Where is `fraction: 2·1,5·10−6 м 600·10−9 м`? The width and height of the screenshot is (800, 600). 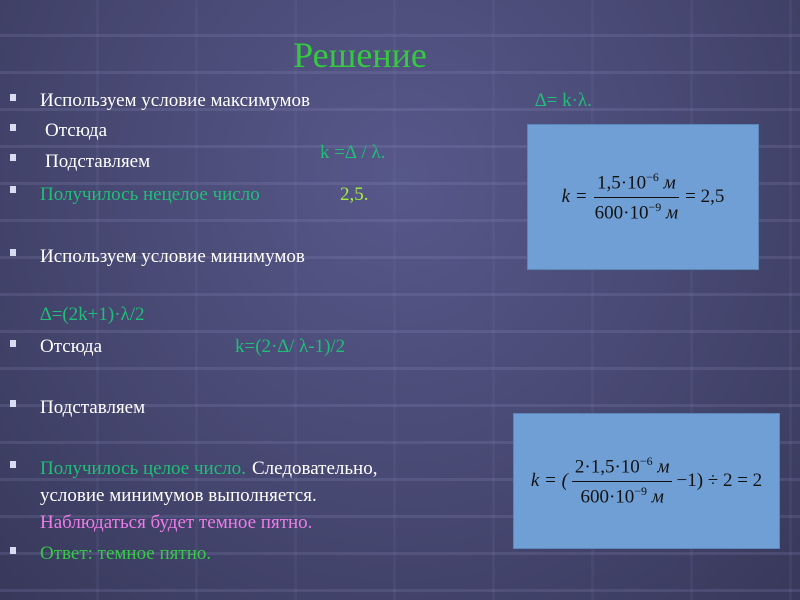 fraction: 2·1,5·10−6 м 600·10−9 м is located at coordinates (622, 481).